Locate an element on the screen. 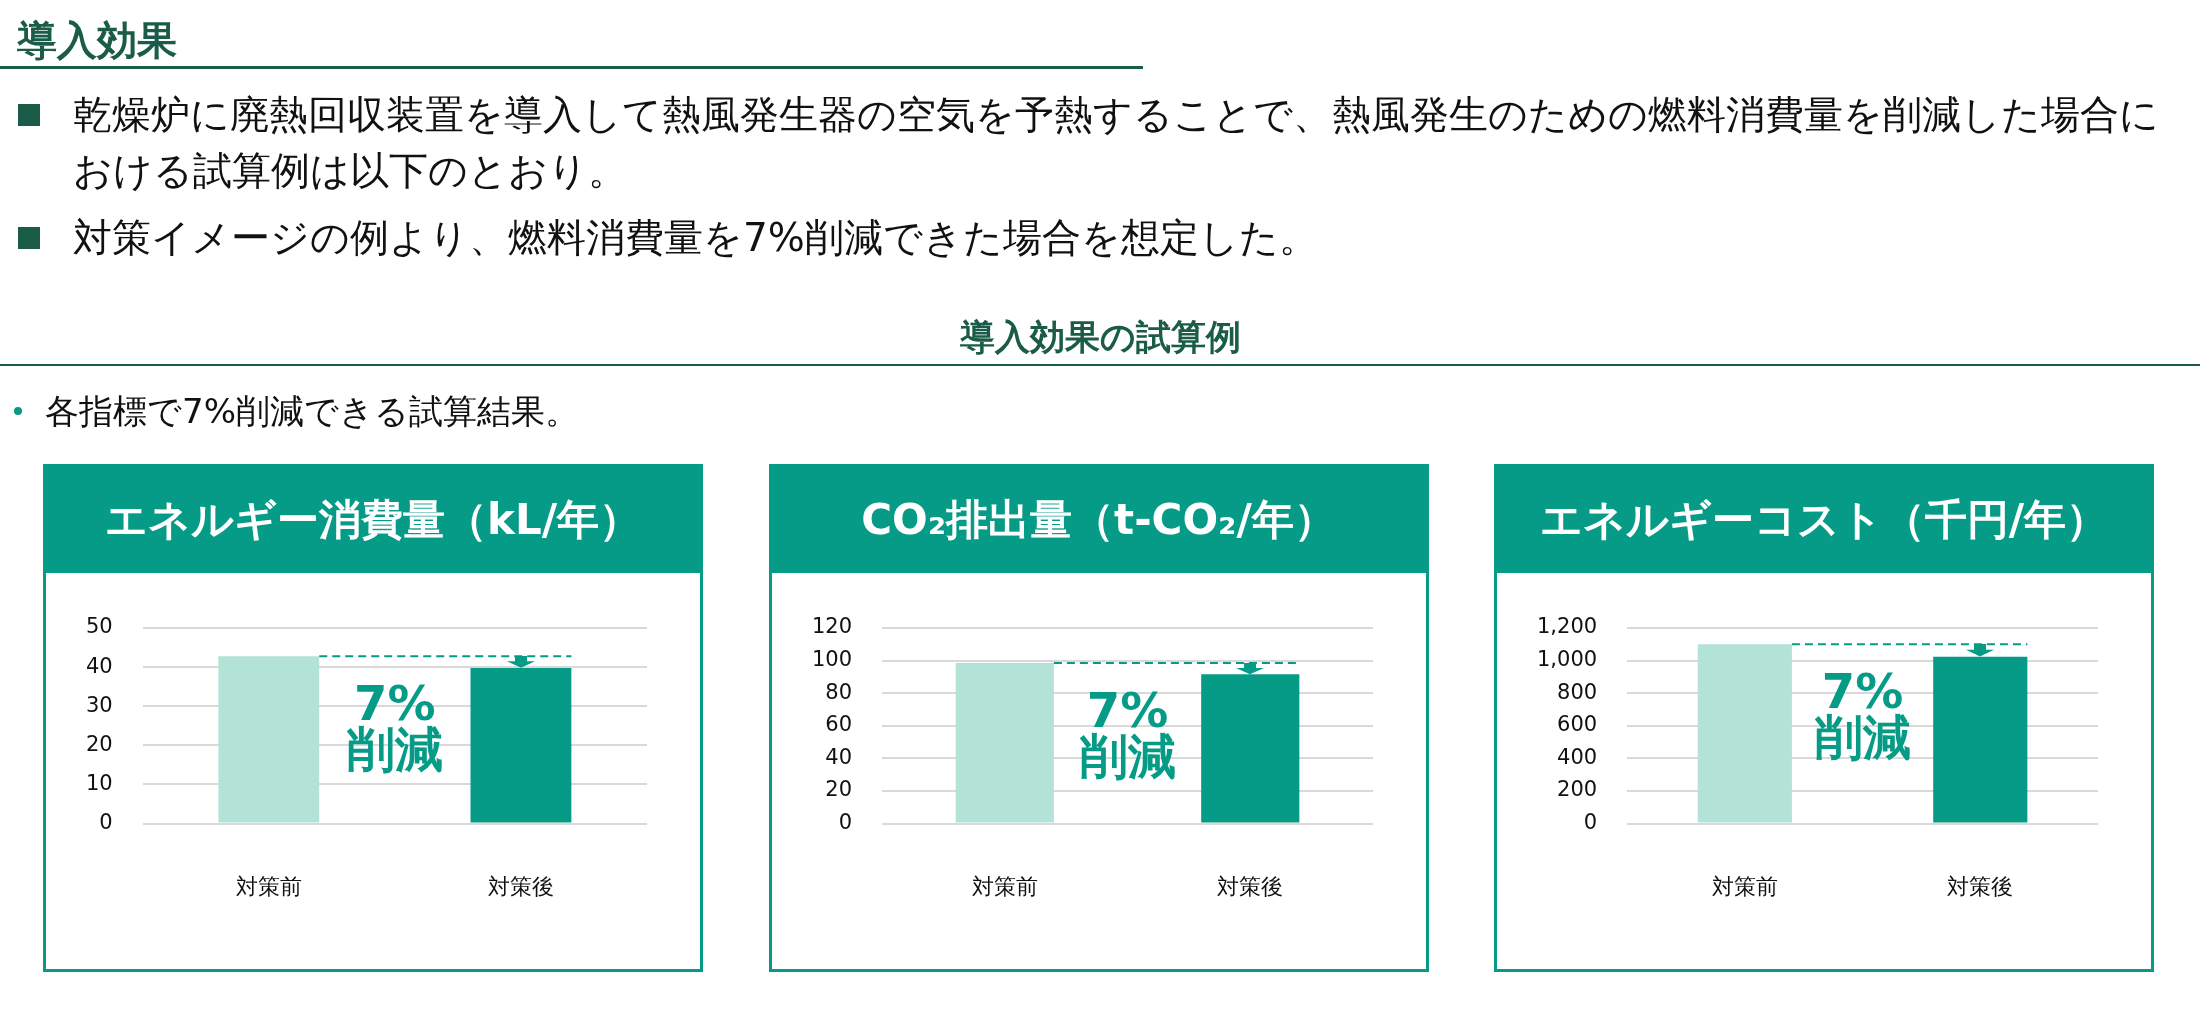  y-tick-label: 10 is located at coordinates (99, 782).